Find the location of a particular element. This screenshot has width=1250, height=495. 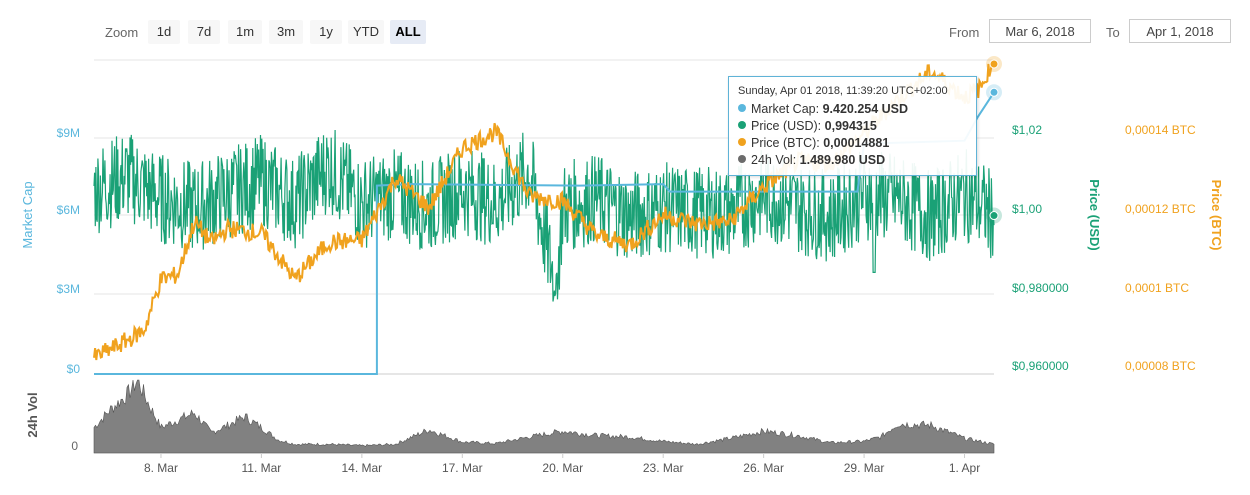

price-btc-tick-label: 0,00008 BTC is located at coordinates (1160, 366).